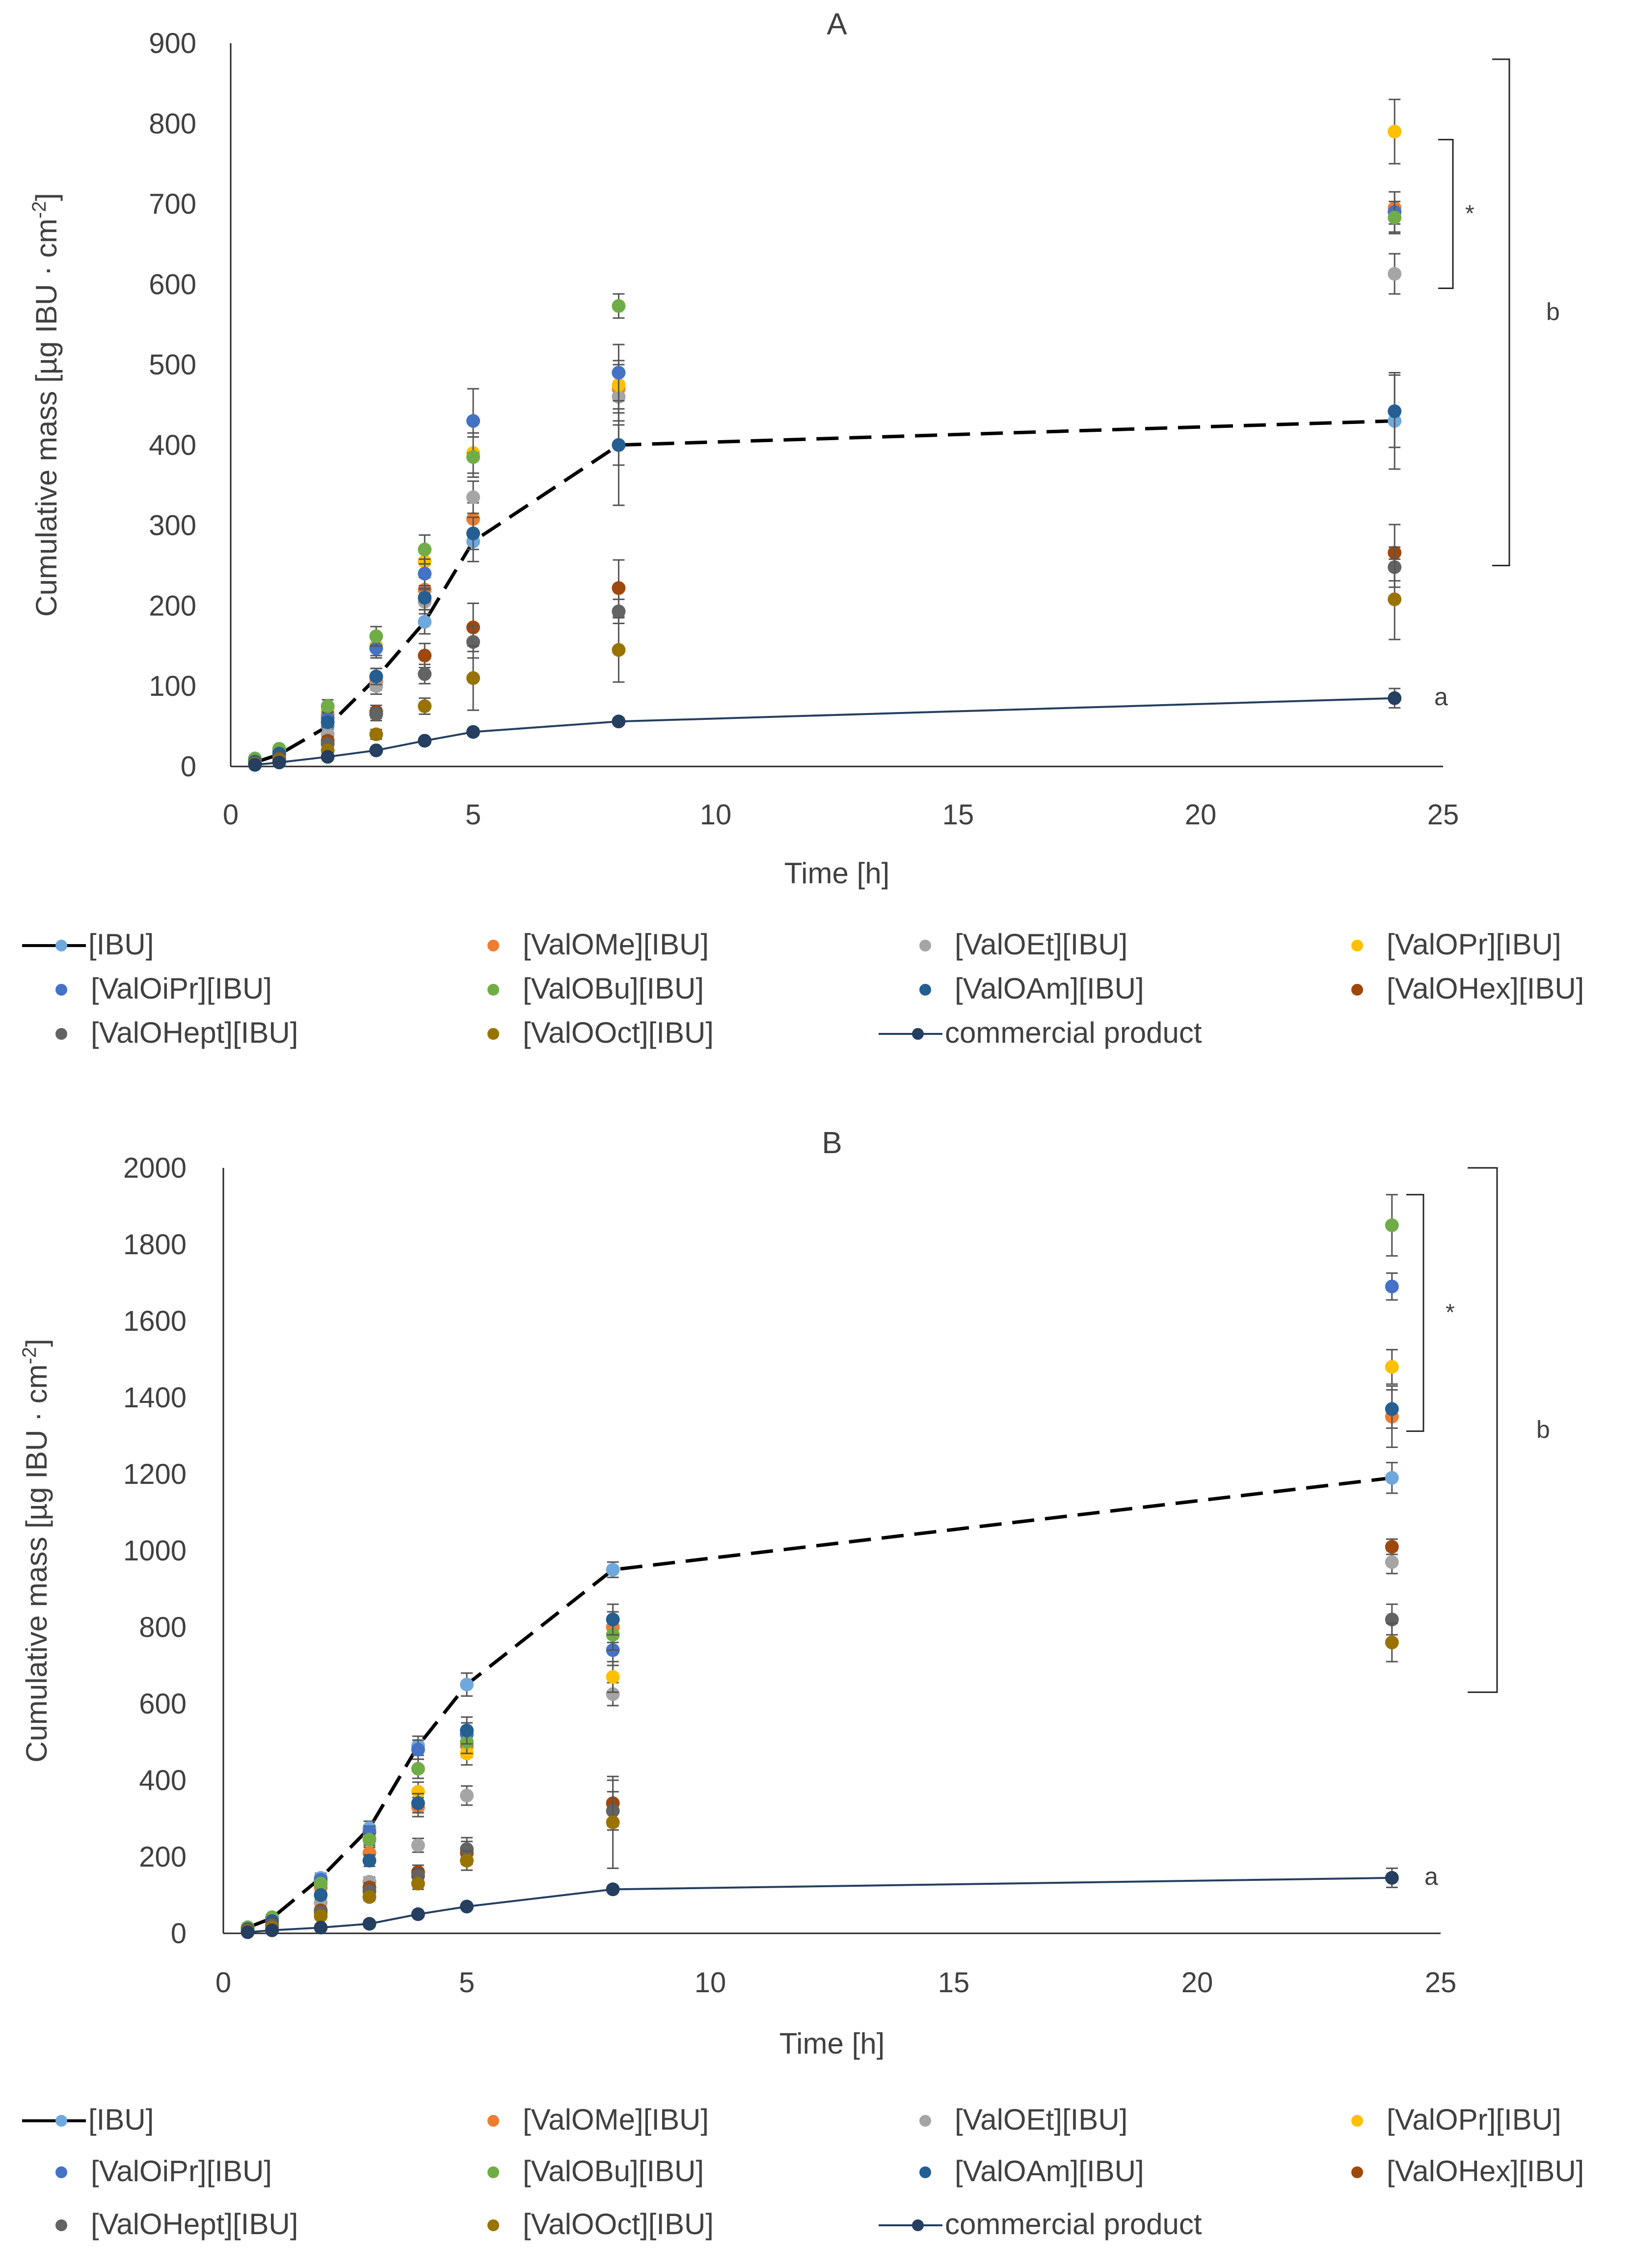 The height and width of the screenshot is (2268, 1635). I want to click on legend-item-ValOEt: [ValOEt][IBU], so click(1023, 2119).